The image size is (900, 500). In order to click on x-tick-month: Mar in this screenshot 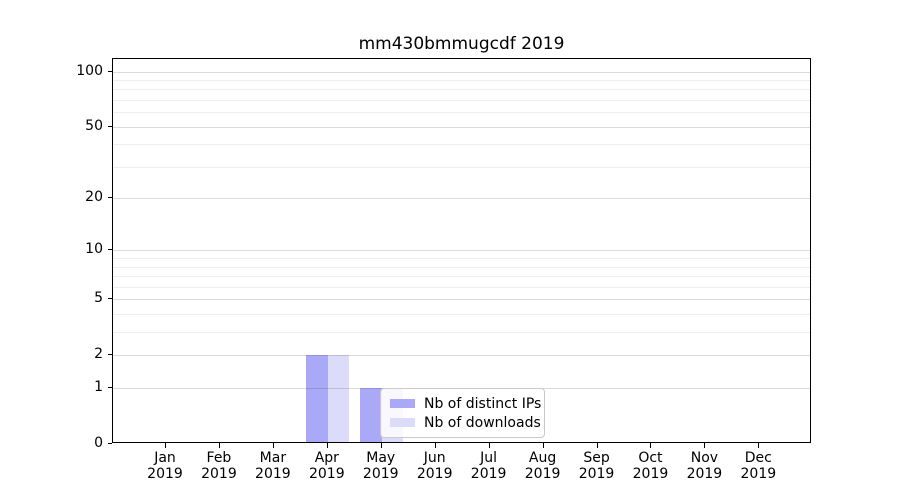, I will do `click(273, 458)`.